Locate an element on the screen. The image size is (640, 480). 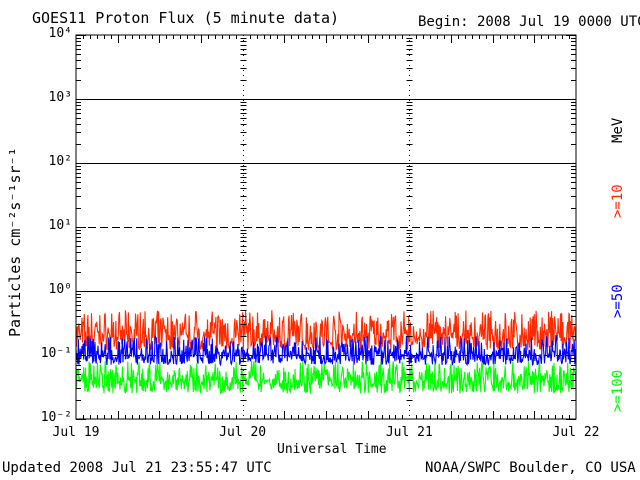
updated-timestamp: Updated 2008 Jul 21 23:55:47 UTC is located at coordinates (137, 468).